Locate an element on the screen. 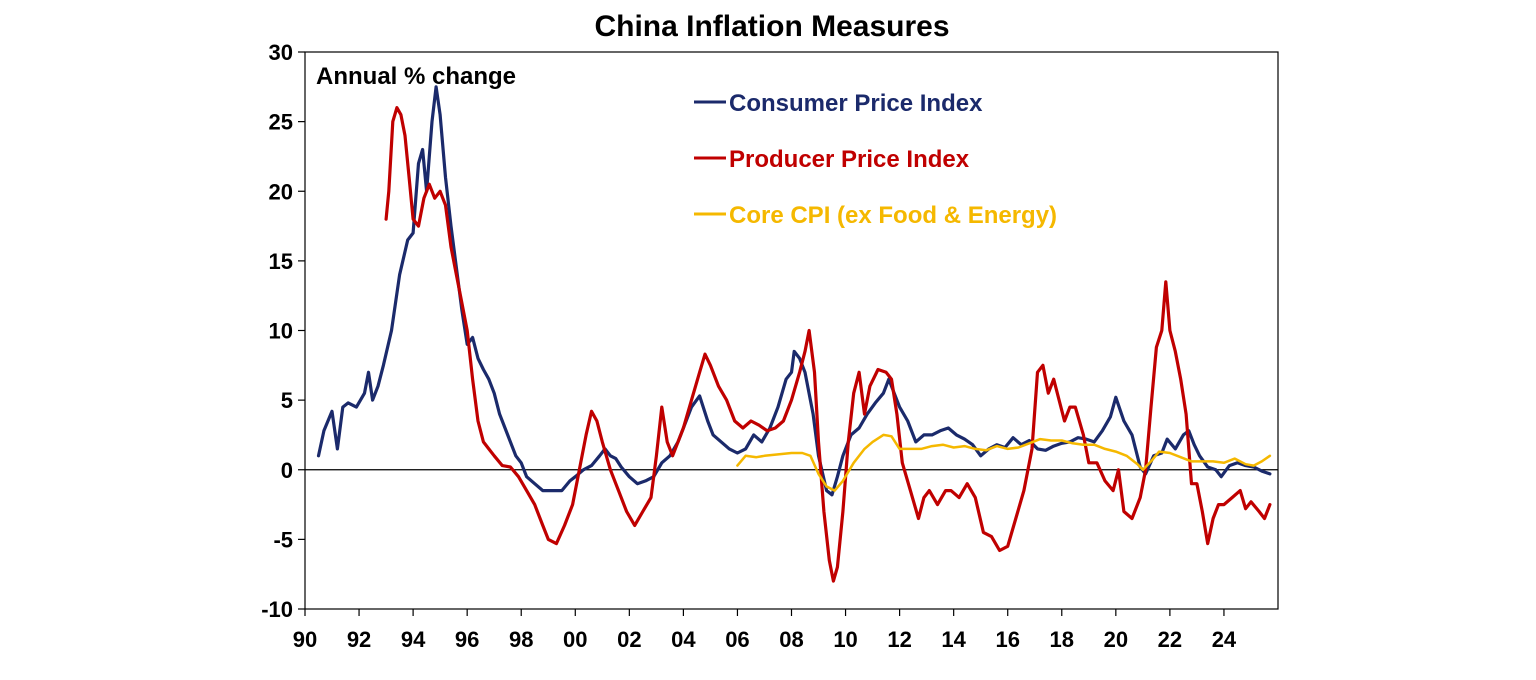  unit-label: Annual % change is located at coordinates (416, 76).